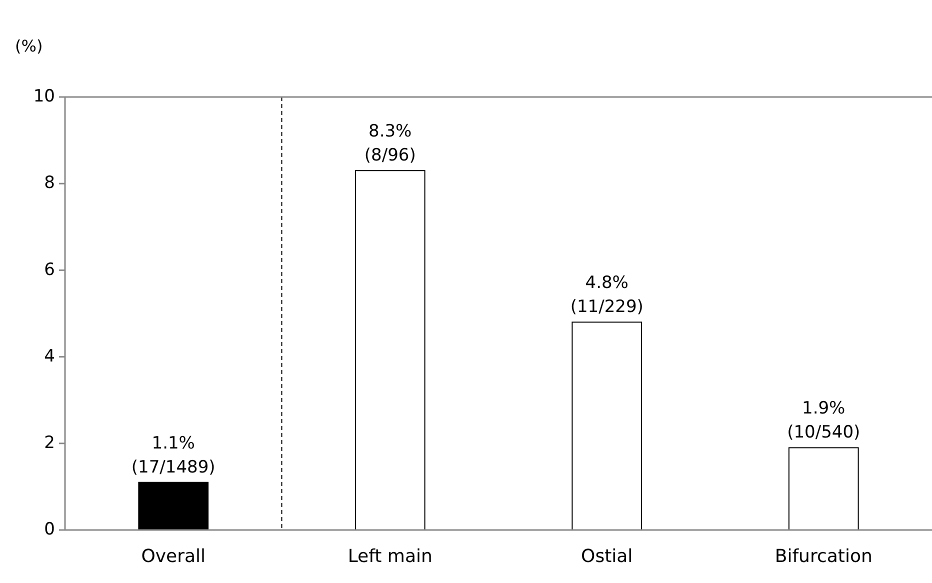 The width and height of the screenshot is (932, 583). Describe the element at coordinates (49, 530) in the screenshot. I see `y-tick-label: 0` at that location.